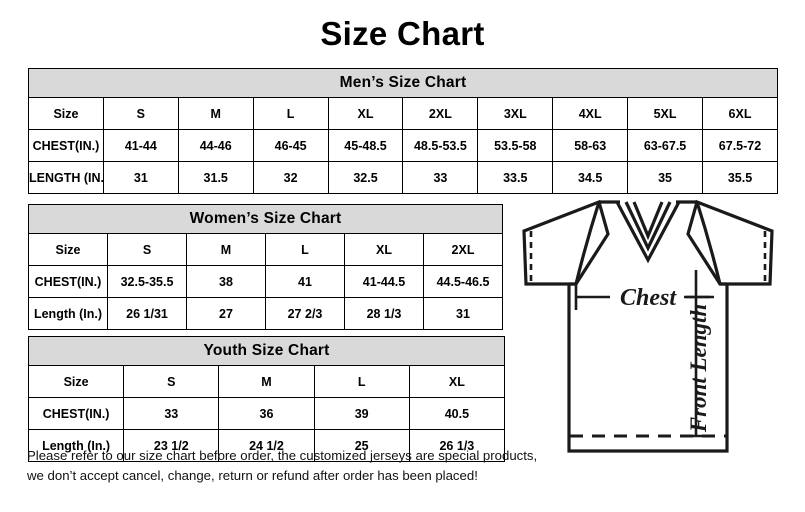 The image size is (805, 512). What do you see at coordinates (305, 249) in the screenshot?
I see `womens-header-l: L` at bounding box center [305, 249].